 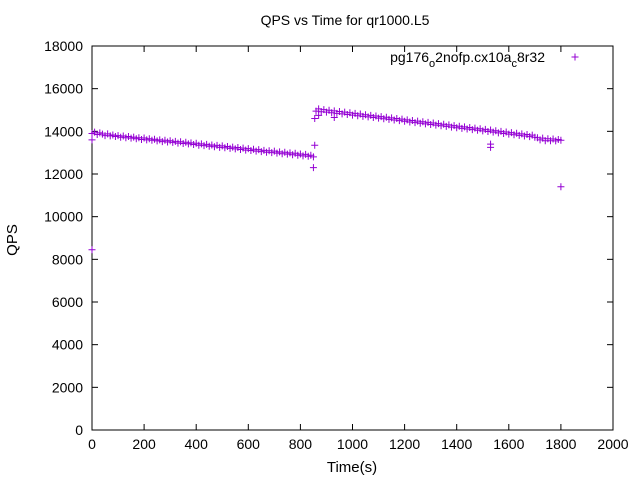 I want to click on x-tick-label: 600, so click(x=249, y=444).